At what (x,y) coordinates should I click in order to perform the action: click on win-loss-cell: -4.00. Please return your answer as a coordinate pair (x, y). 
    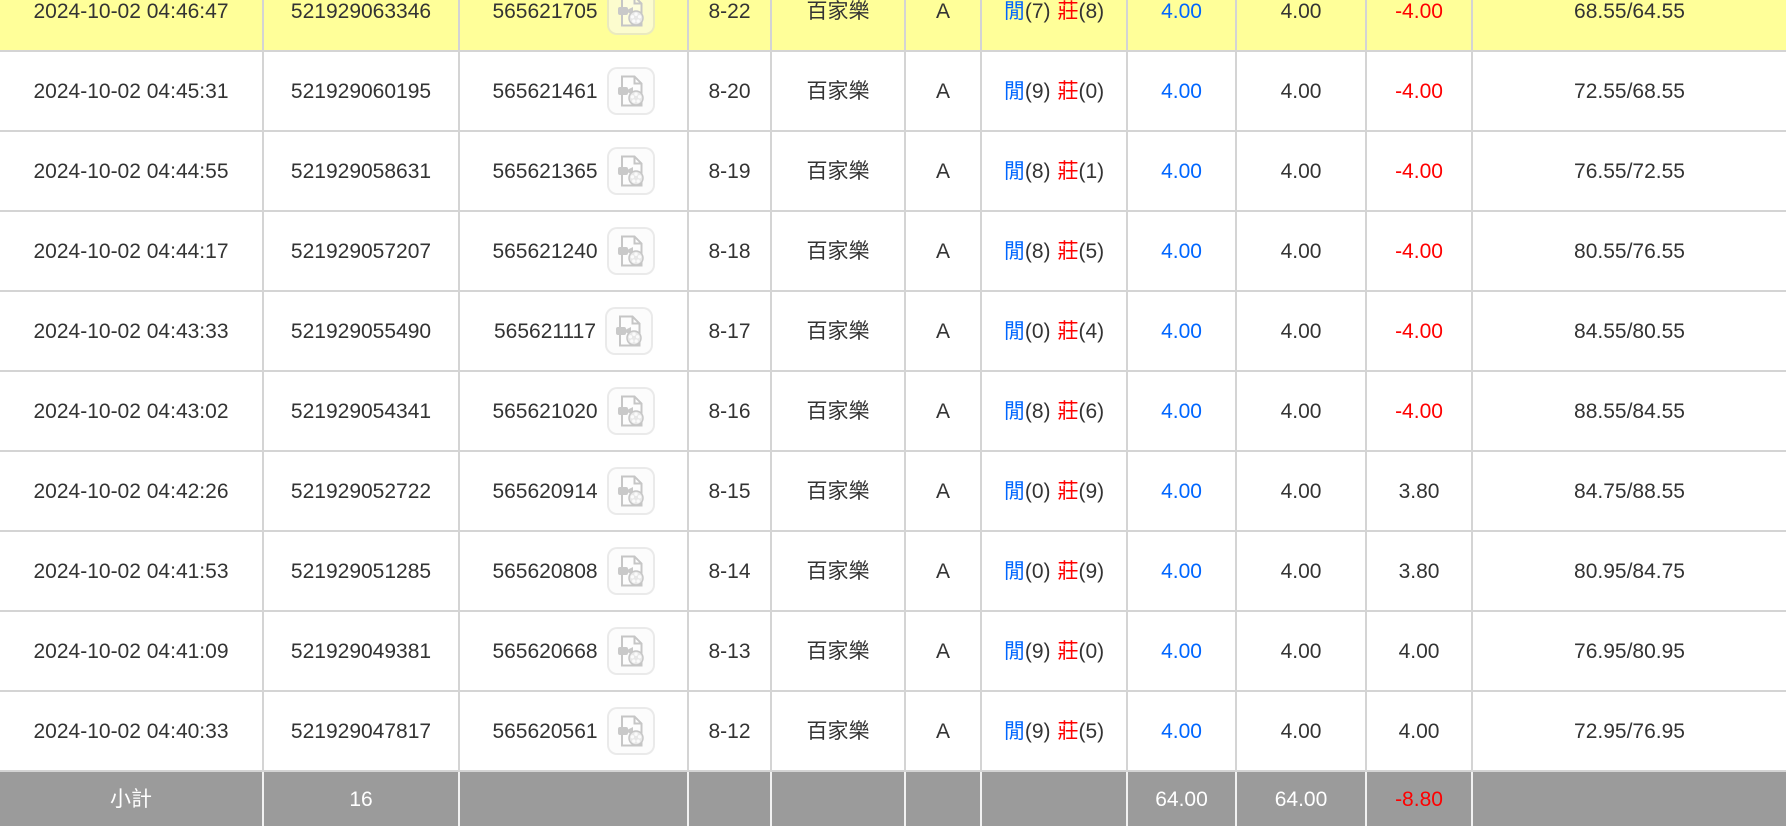
    Looking at the image, I should click on (1420, 411).